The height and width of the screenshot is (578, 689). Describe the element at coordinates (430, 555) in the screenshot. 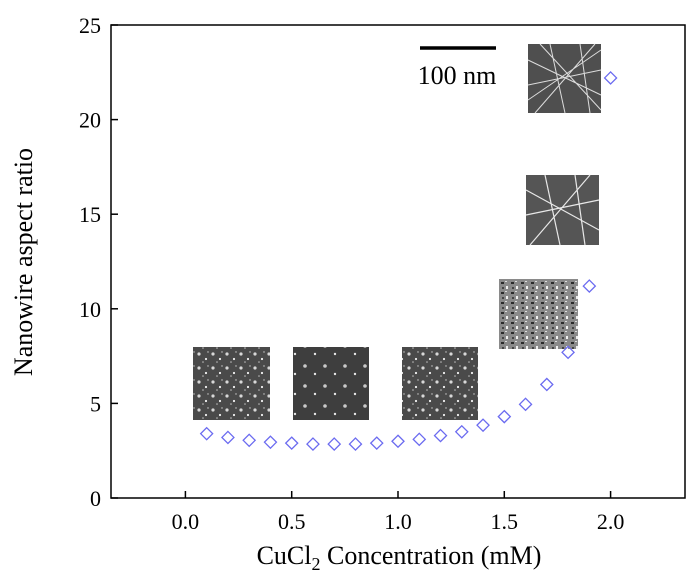

I see `x-axis-title-suffix: Concentration (mM)` at that location.